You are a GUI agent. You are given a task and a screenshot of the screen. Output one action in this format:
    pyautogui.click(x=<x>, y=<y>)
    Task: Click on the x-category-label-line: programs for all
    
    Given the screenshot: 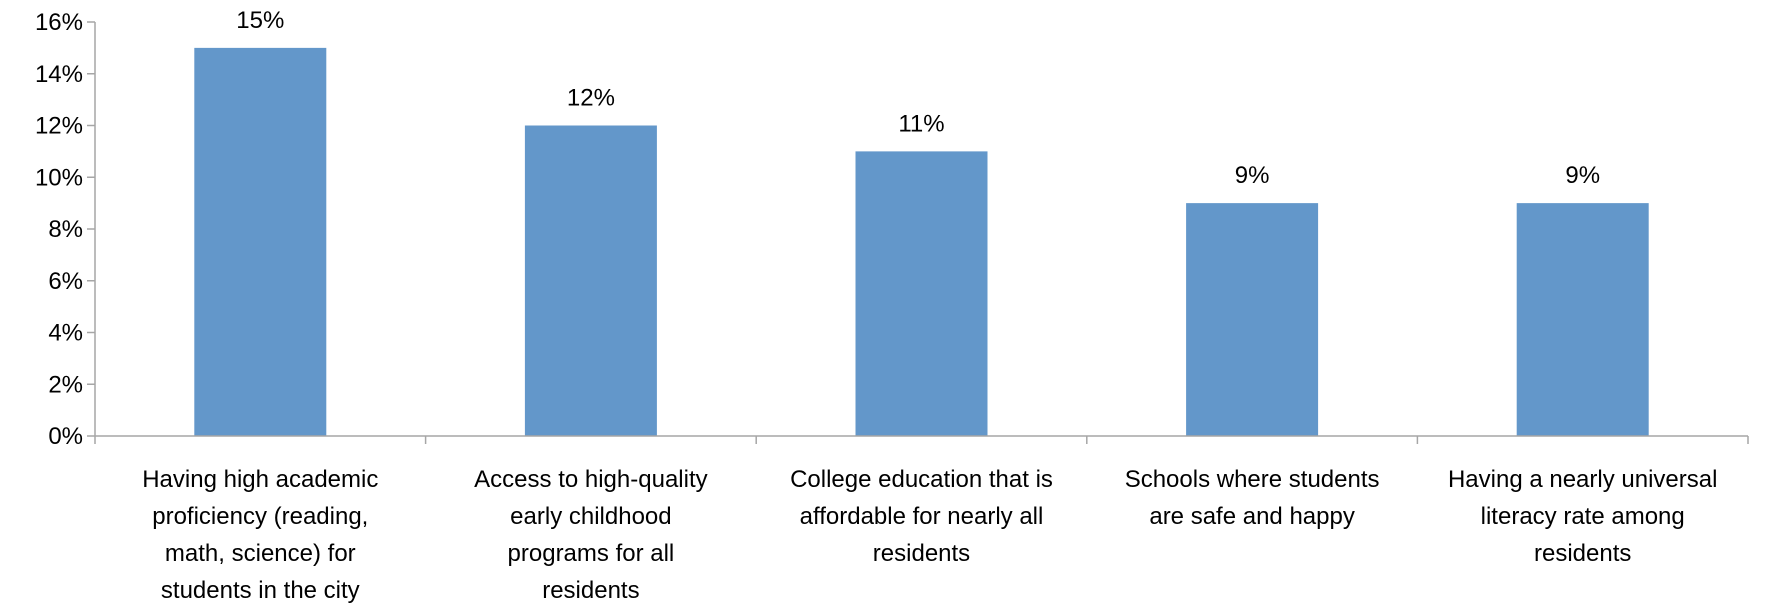 What is the action you would take?
    pyautogui.click(x=591, y=553)
    